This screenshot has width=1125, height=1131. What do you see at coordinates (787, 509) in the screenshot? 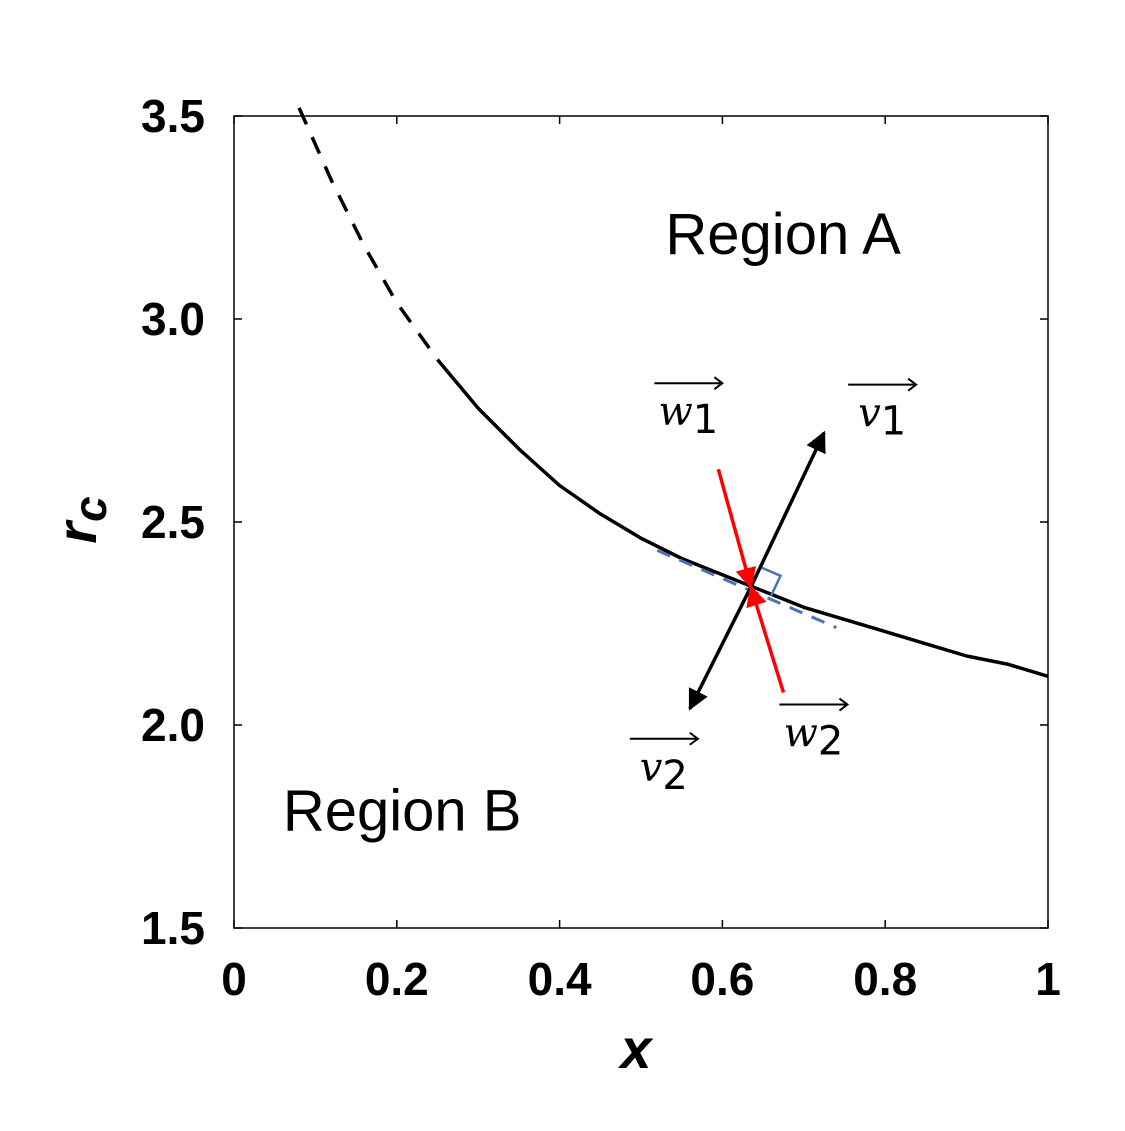
I see `vector-v1-arrow` at bounding box center [787, 509].